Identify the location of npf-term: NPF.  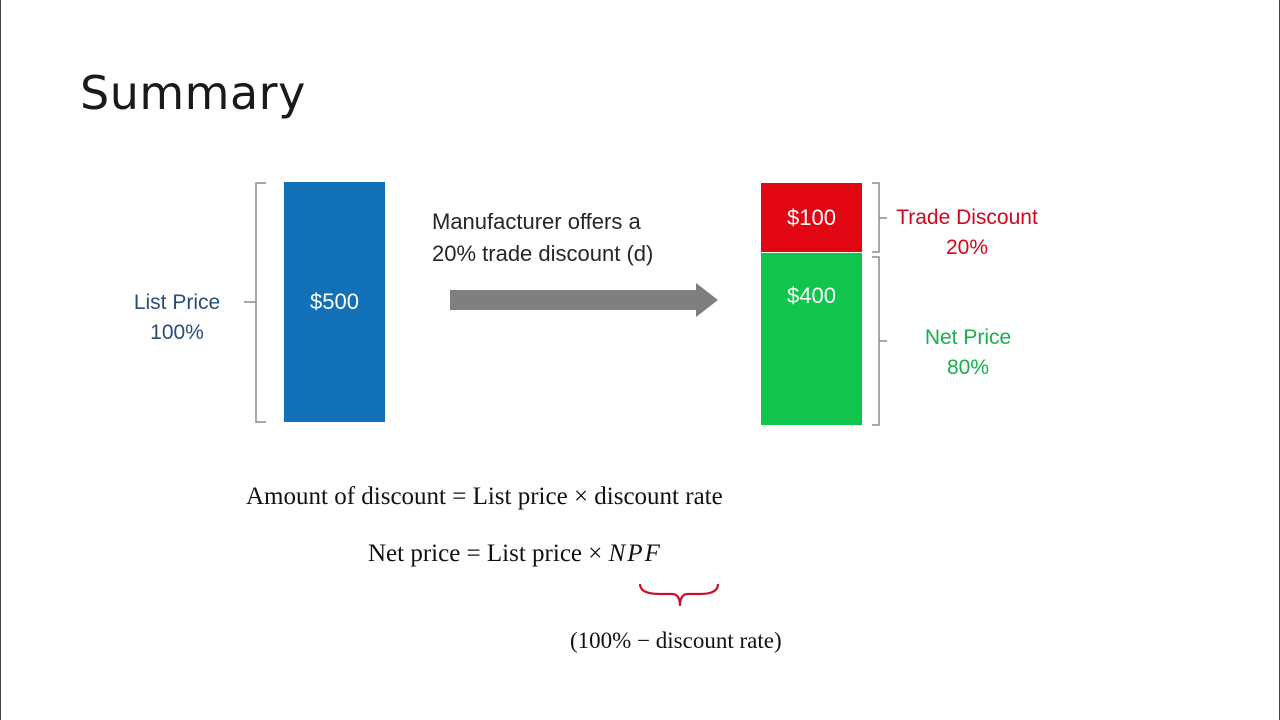
(635, 553).